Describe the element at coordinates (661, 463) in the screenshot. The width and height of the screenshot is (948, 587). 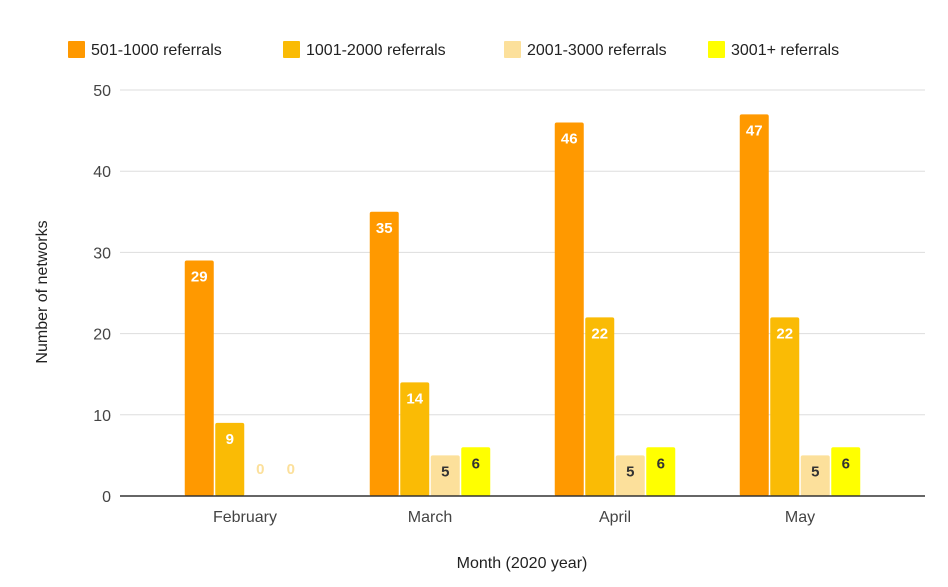
I see `data-label-april-3001-referrals: 6` at that location.